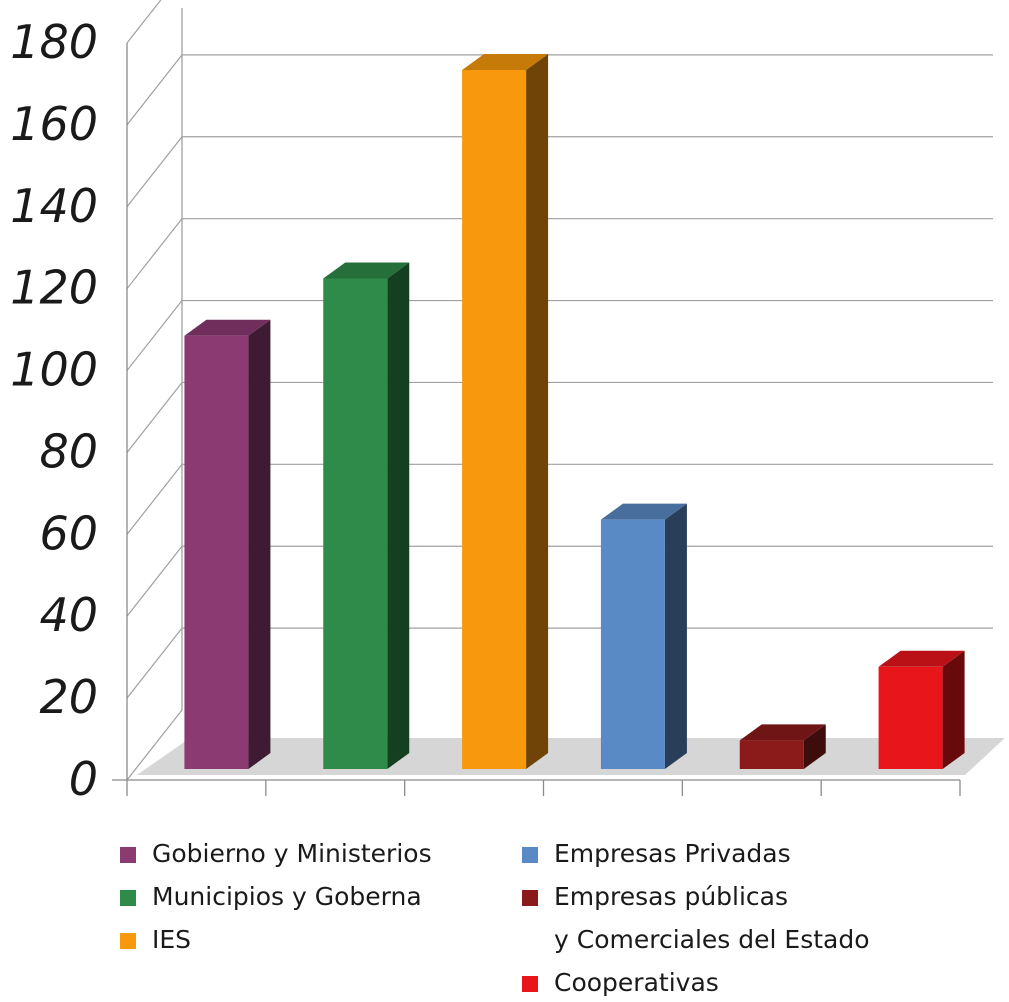 The image size is (1009, 1002). What do you see at coordinates (128, 898) in the screenshot?
I see `legend-swatch-municipios` at bounding box center [128, 898].